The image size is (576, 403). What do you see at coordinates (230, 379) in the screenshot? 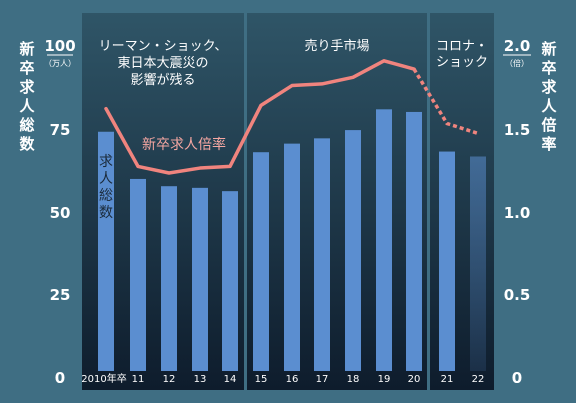
I see `x-tick-4: 14` at bounding box center [230, 379].